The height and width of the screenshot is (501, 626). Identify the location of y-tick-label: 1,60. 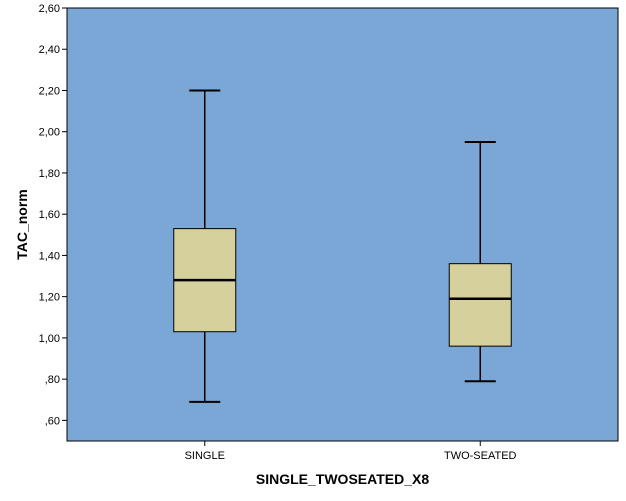
(49, 215).